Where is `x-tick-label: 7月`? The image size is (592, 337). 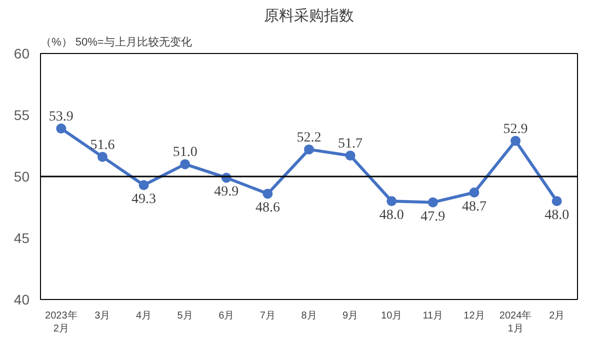
x-tick-label: 7月 is located at coordinates (268, 316).